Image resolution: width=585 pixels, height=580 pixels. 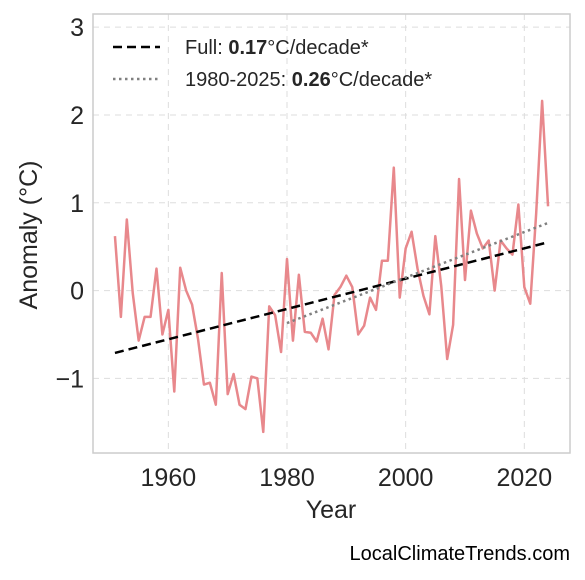 What do you see at coordinates (77, 28) in the screenshot?
I see `y-tick-label: 3` at bounding box center [77, 28].